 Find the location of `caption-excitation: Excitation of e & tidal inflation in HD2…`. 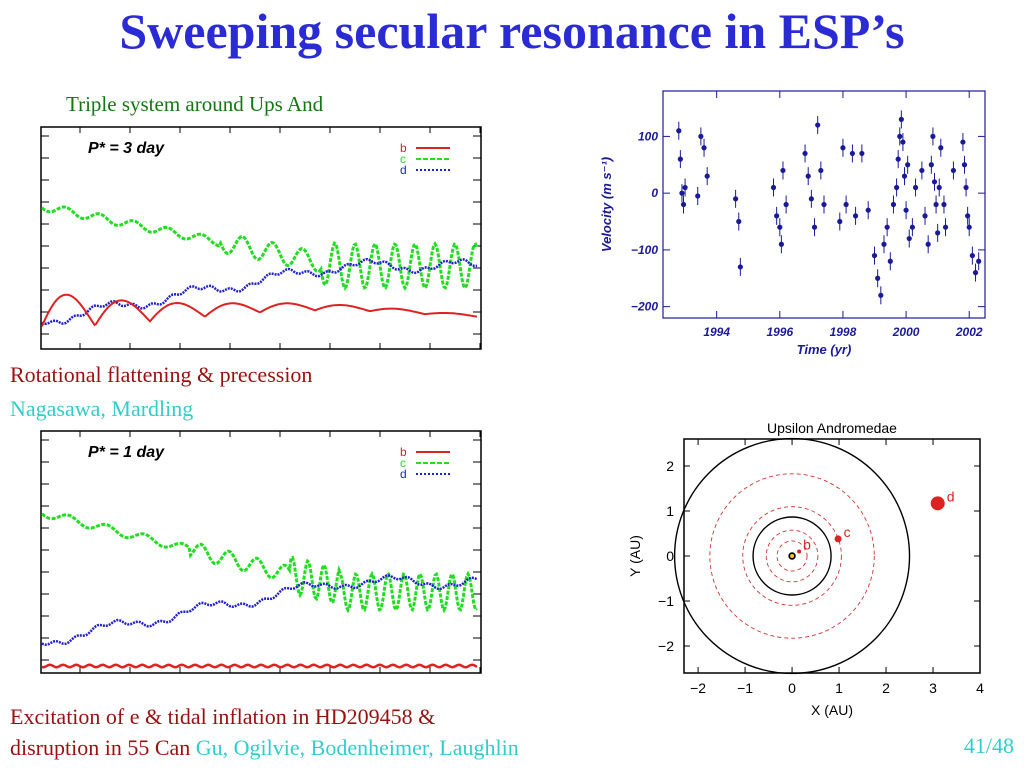

caption-excitation: Excitation of e & tidal inflation in HD2… is located at coordinates (264, 732).